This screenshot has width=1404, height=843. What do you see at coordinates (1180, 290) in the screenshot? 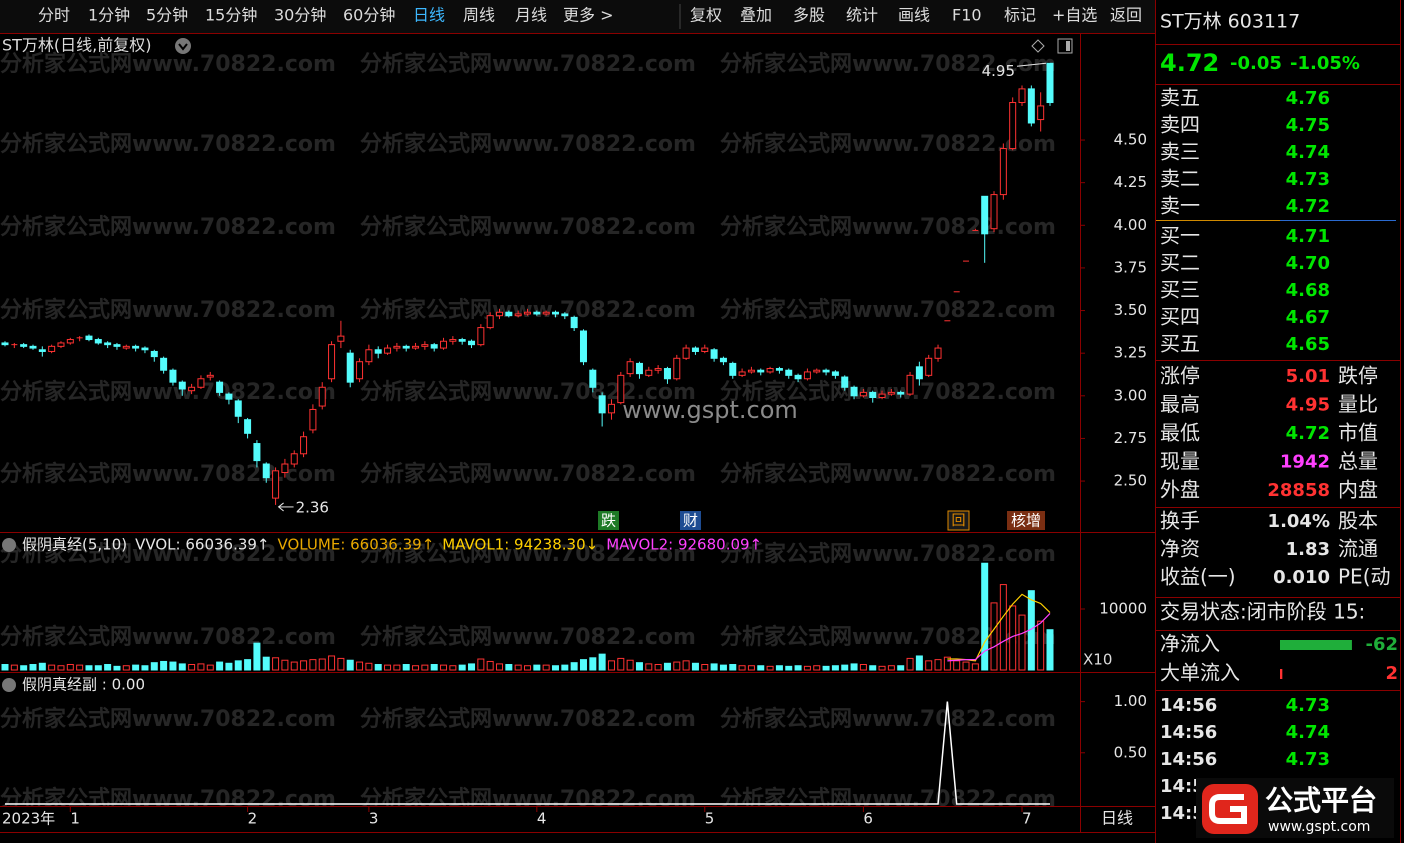
I see `book-label: 买三` at bounding box center [1180, 290].